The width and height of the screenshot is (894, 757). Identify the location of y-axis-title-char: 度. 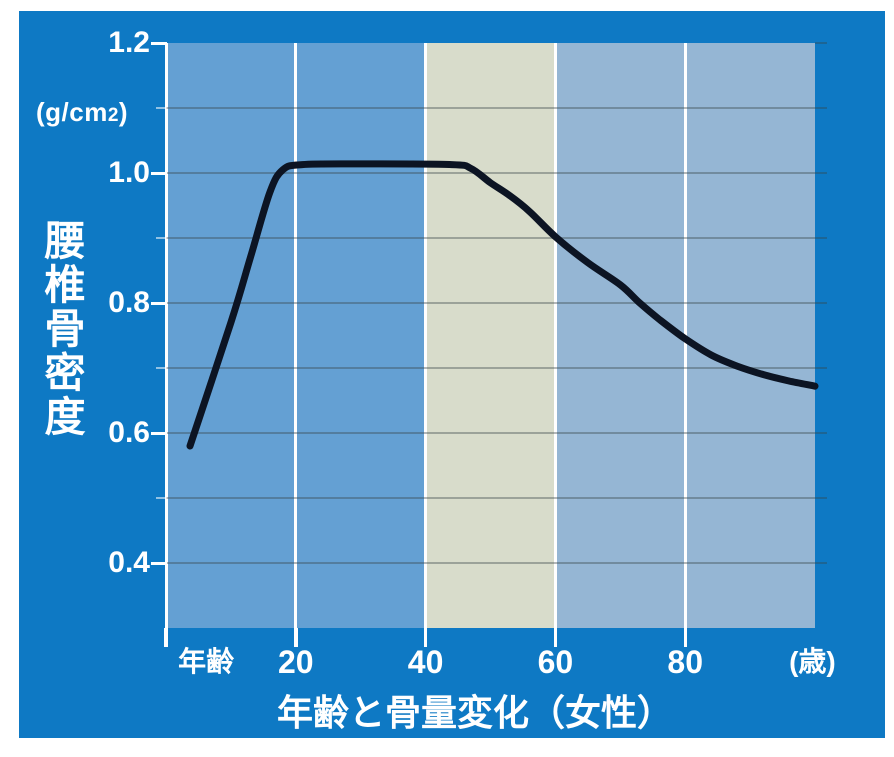
(65, 417).